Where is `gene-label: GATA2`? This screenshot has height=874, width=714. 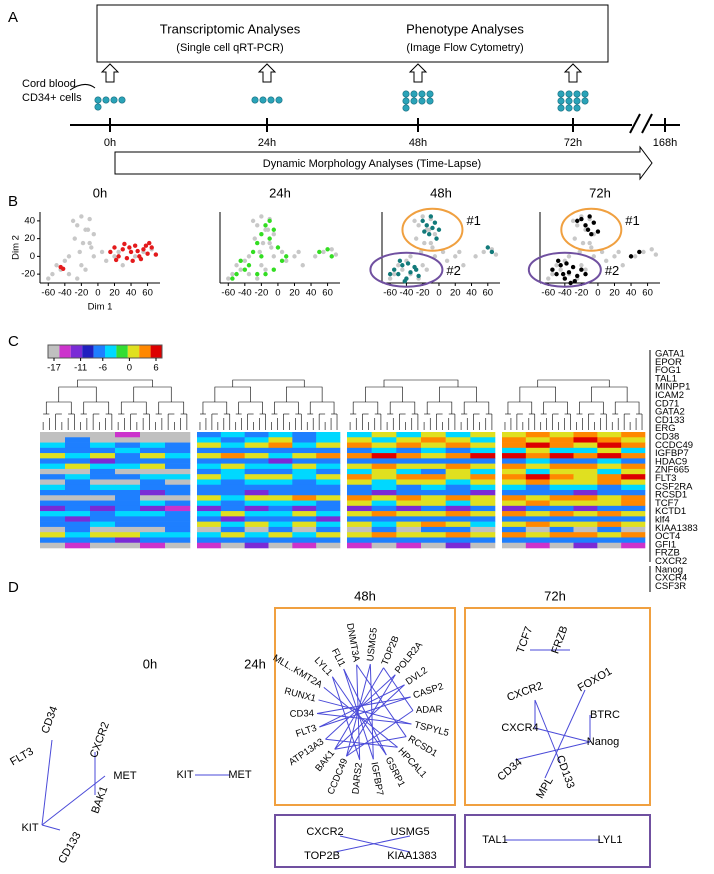
gene-label: GATA2 is located at coordinates (670, 412).